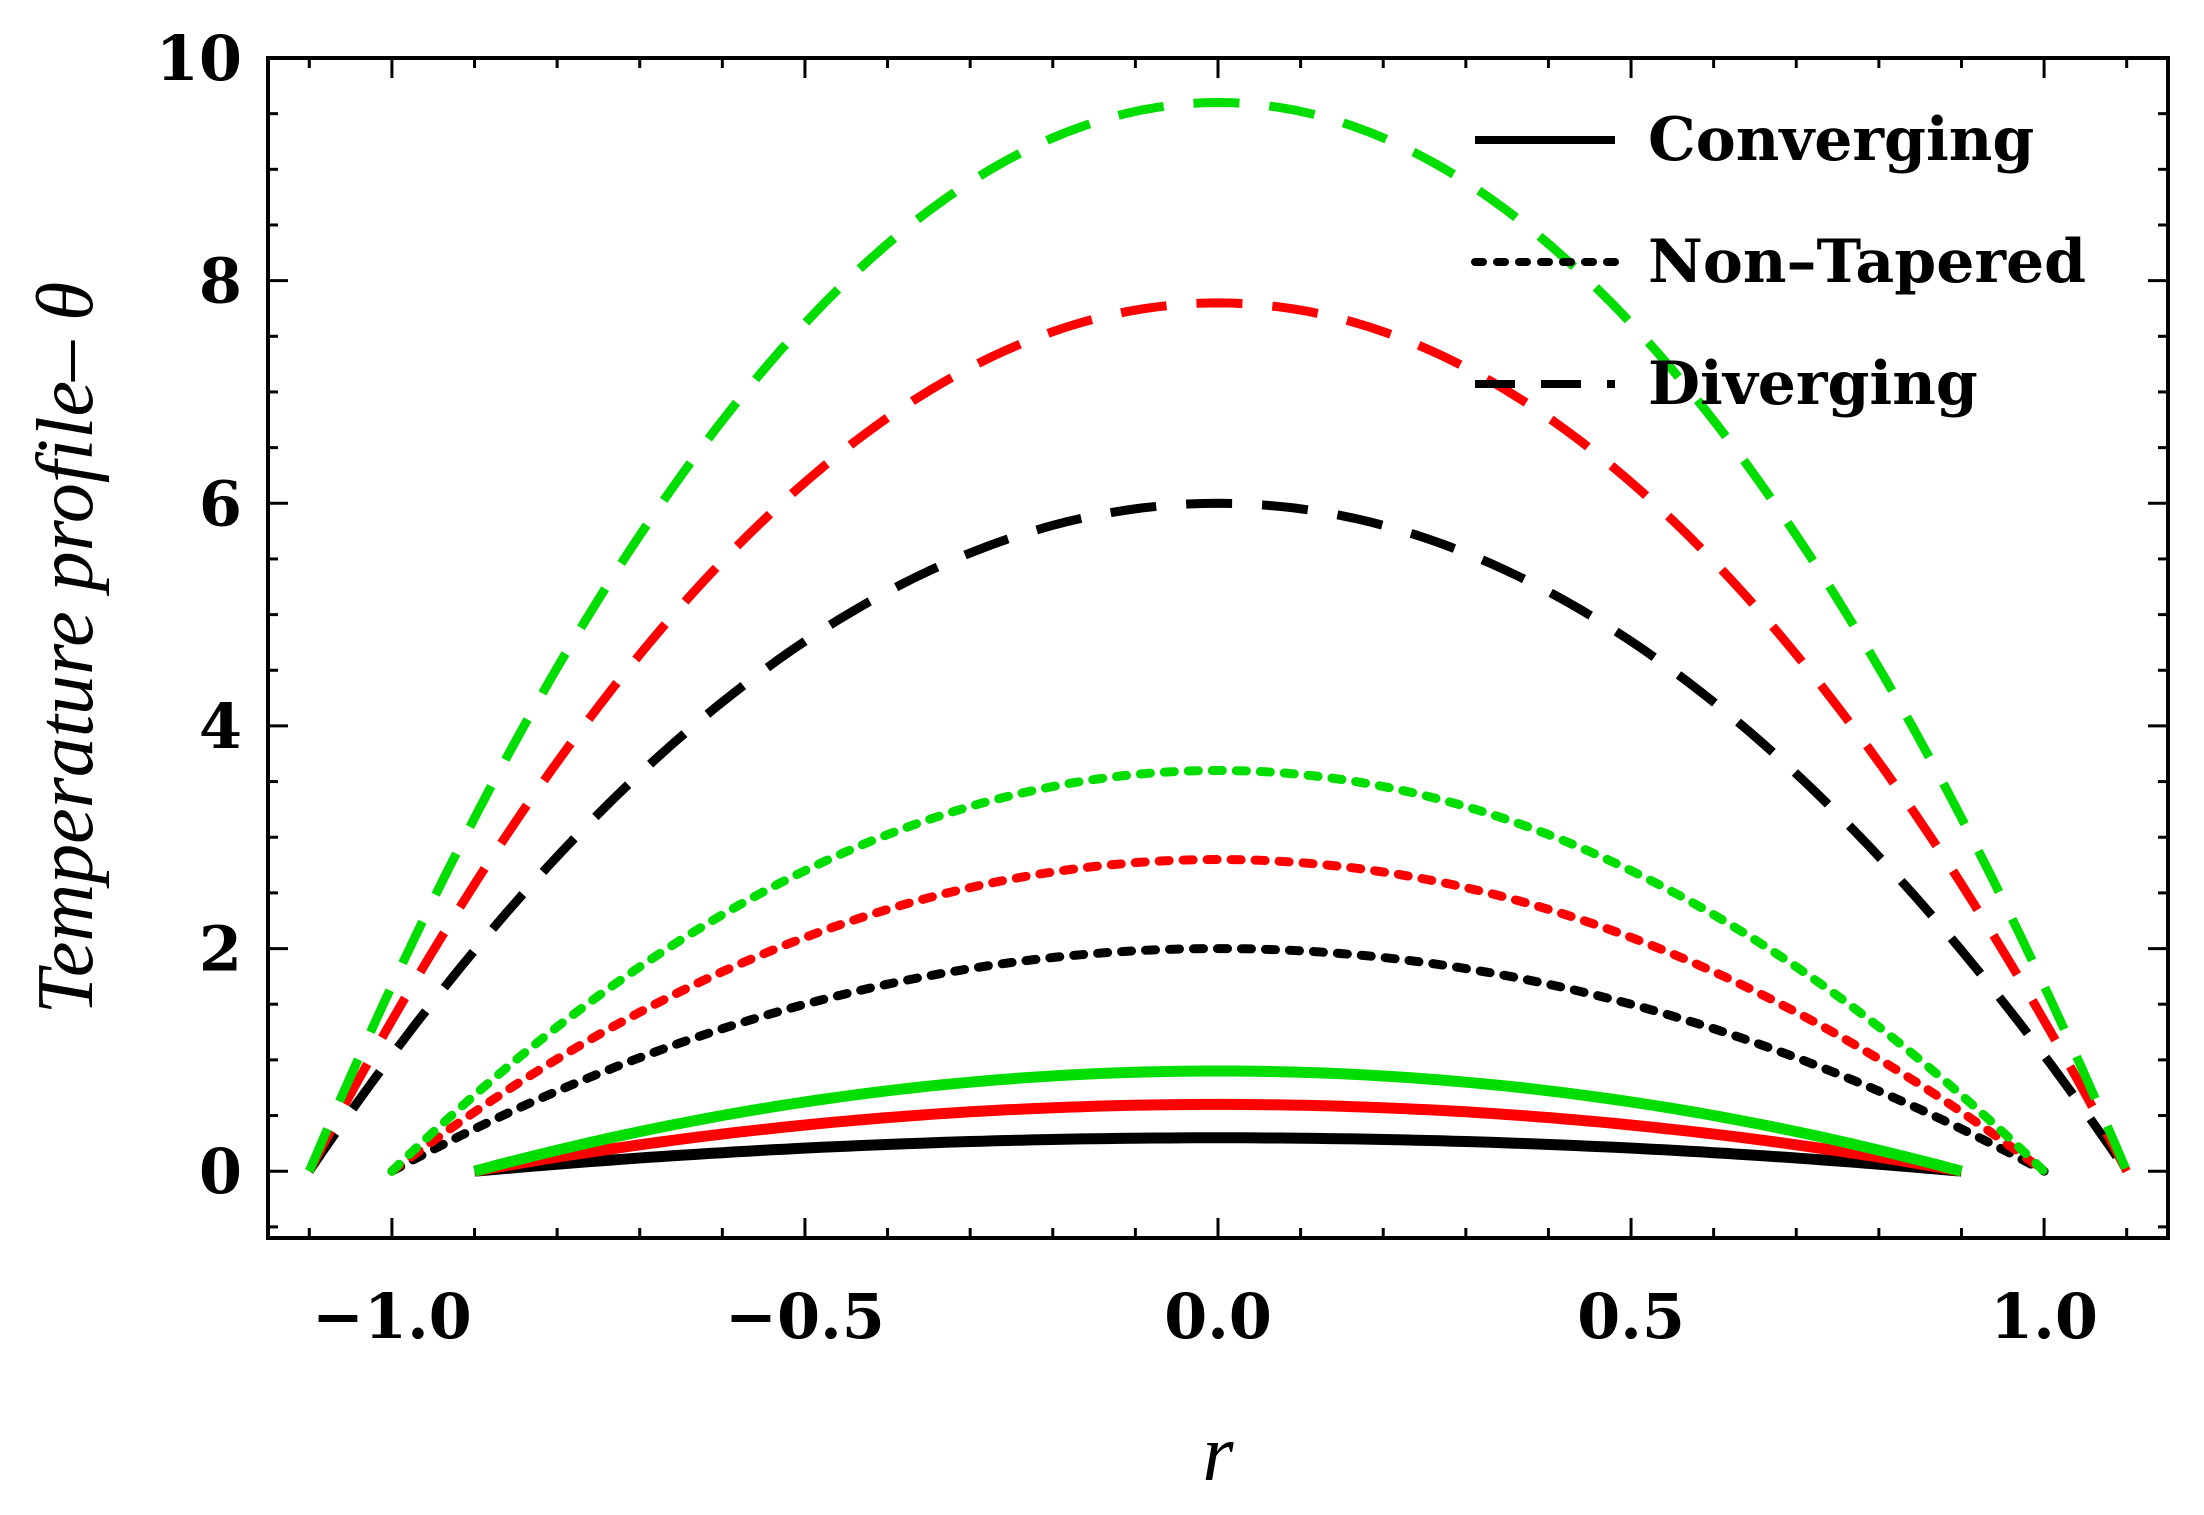 This screenshot has width=2204, height=1515. Describe the element at coordinates (220, 281) in the screenshot. I see `y-tick-label: 8` at that location.